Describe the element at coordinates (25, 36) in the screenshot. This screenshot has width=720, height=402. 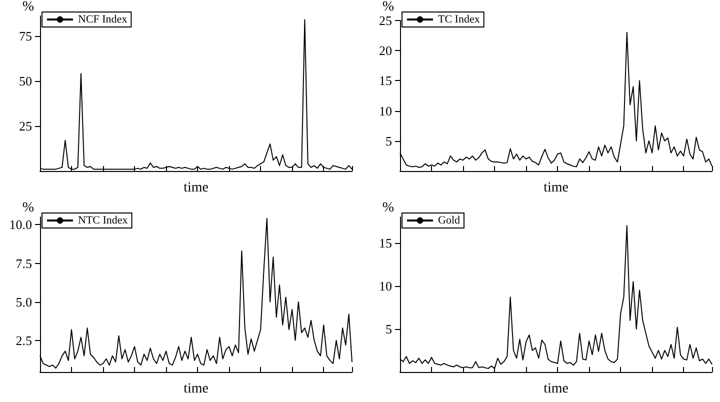
I see `y-tick-label: 75` at that location.